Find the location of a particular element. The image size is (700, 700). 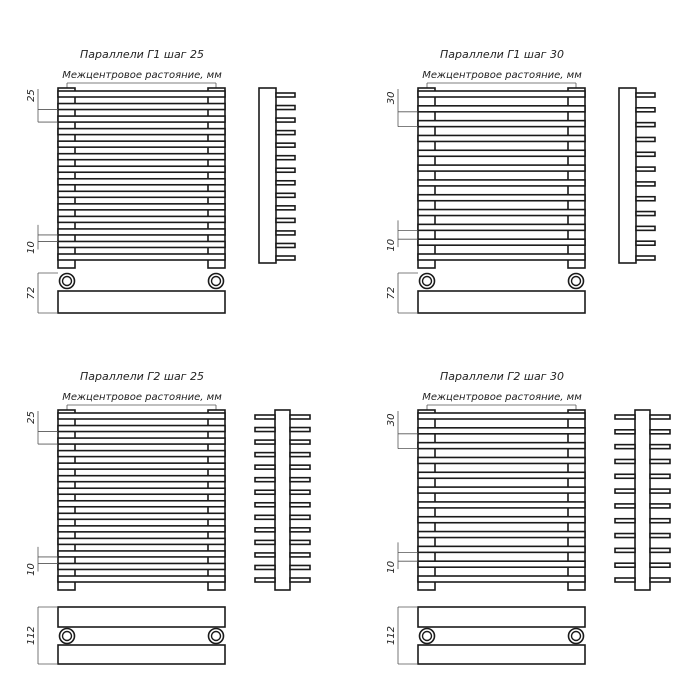

panel-title: Параллели Г2 шаг 25 is located at coordinates (142, 376).